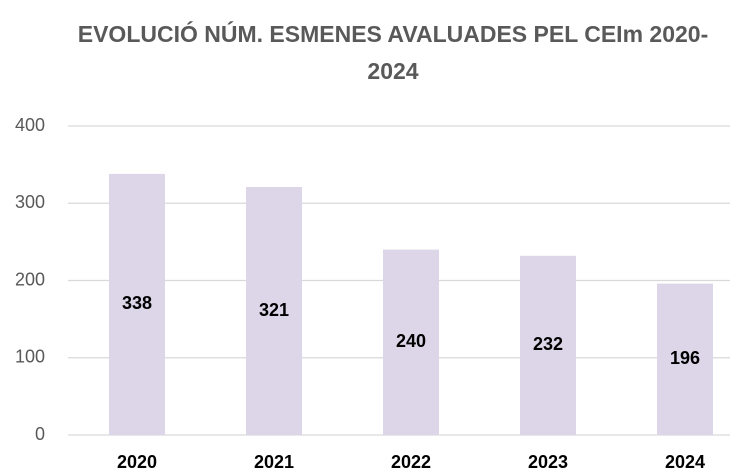  I want to click on x-tick-label: 2023, so click(548, 462).